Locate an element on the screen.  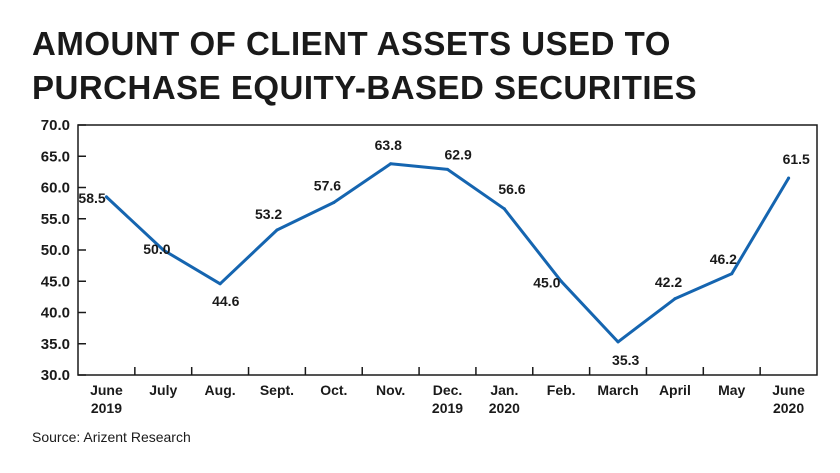
x-tick-label: Feb. is located at coordinates (561, 390).